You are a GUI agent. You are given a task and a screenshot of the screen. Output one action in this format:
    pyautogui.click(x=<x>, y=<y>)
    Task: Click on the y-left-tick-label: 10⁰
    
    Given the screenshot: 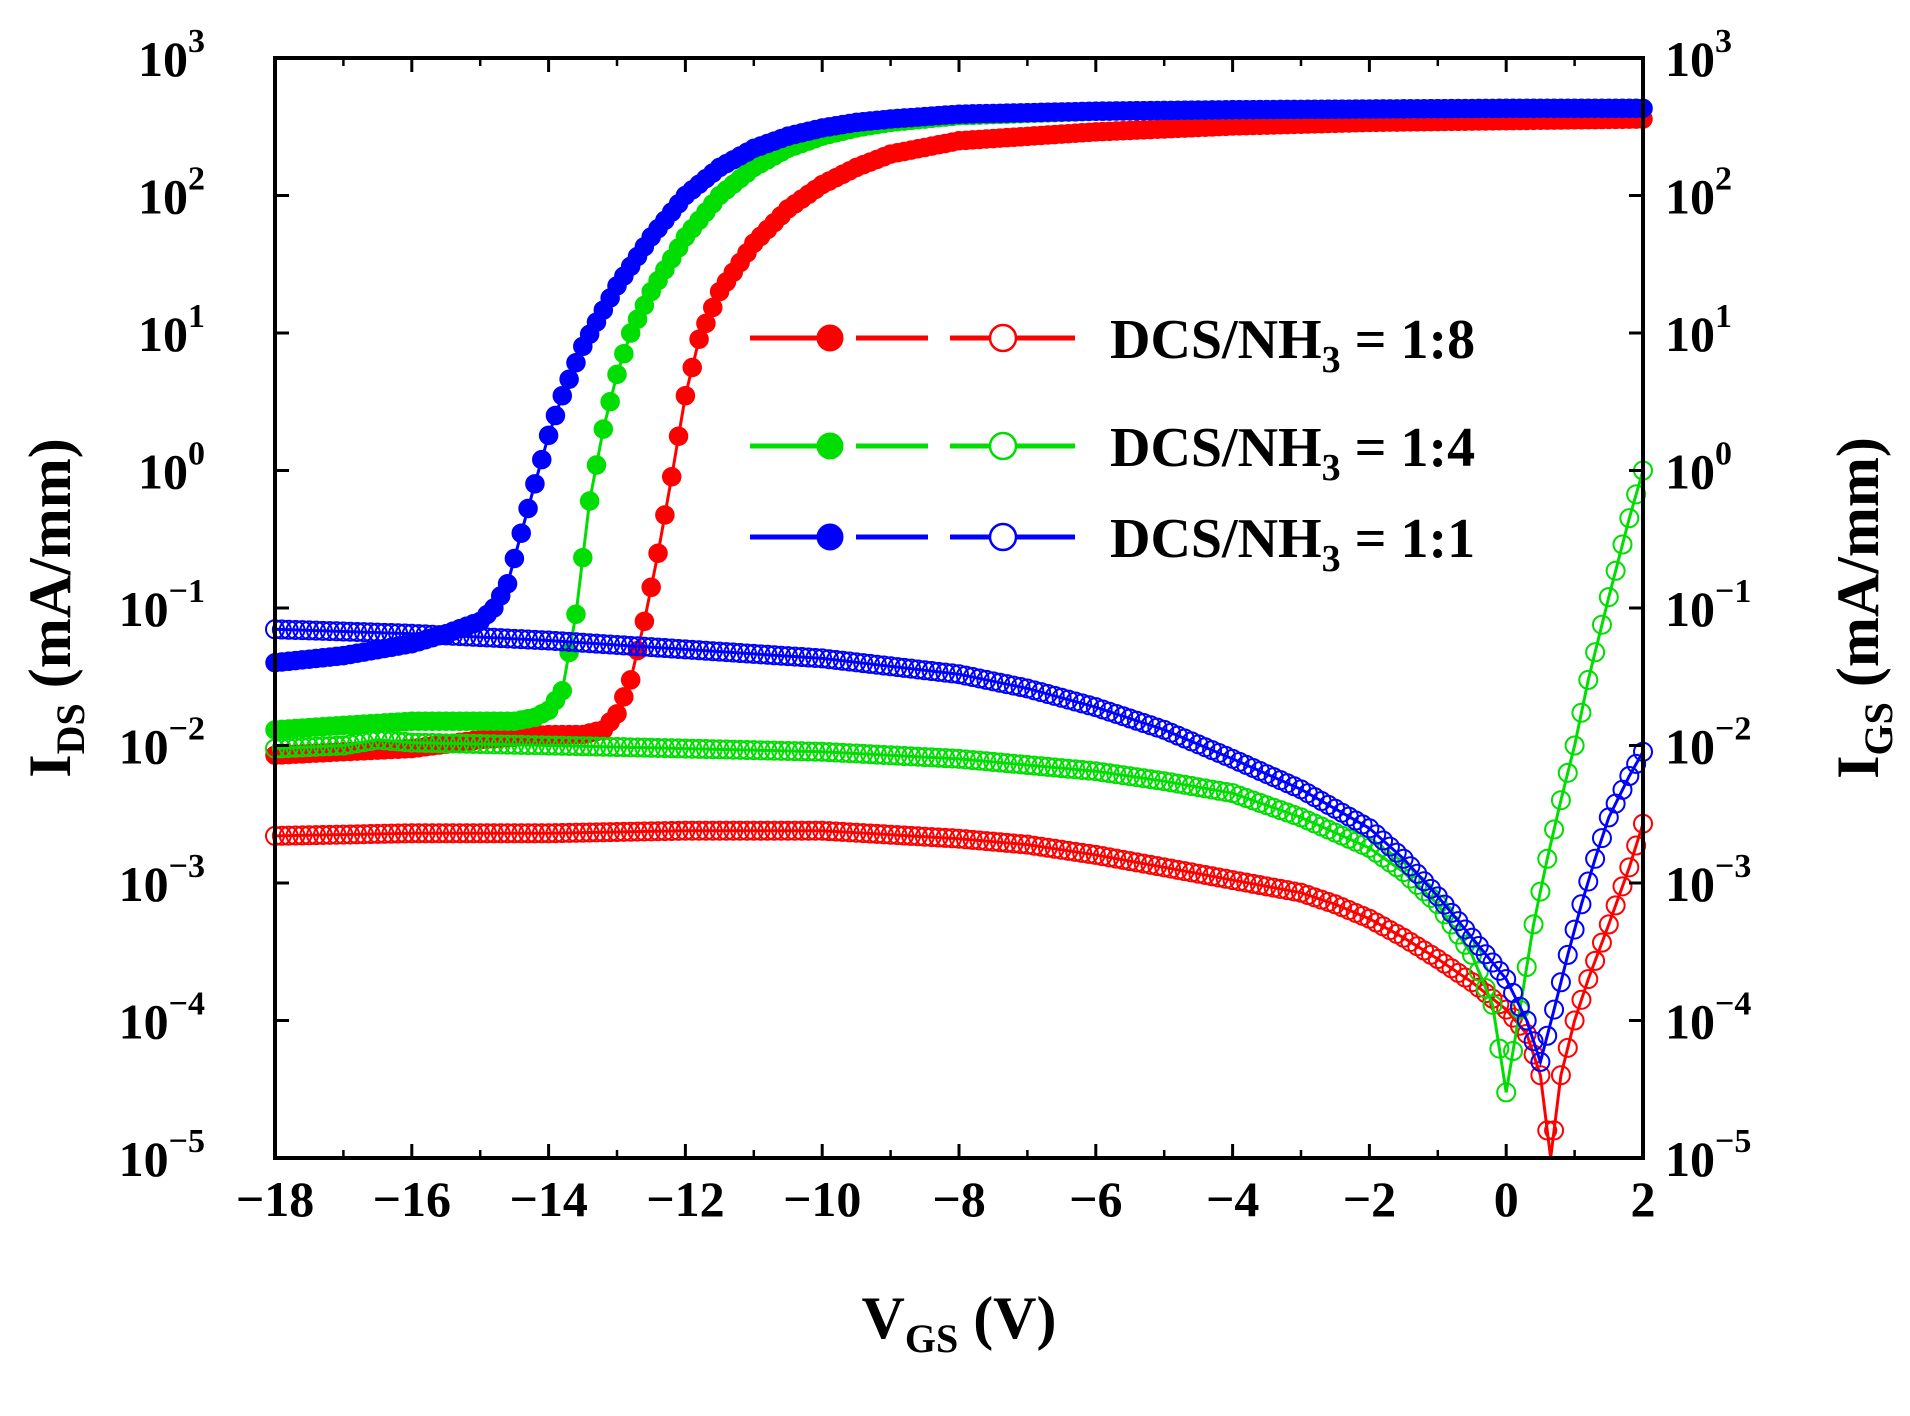 What is the action you would take?
    pyautogui.click(x=171, y=468)
    